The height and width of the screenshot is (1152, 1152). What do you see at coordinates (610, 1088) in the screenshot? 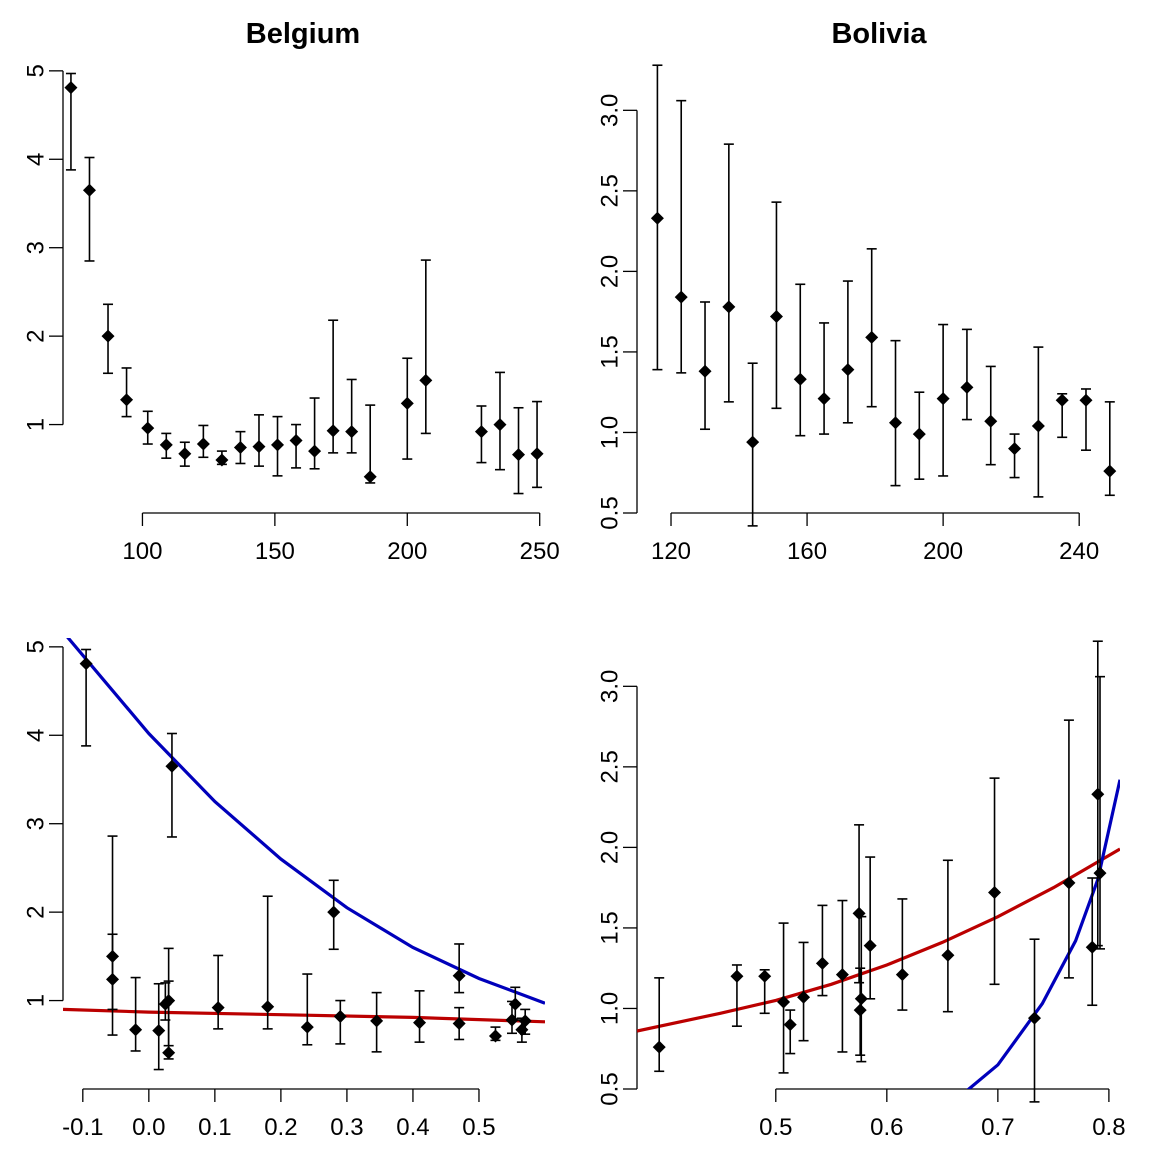
I see `y-tick-label: 0.5` at bounding box center [610, 1088].